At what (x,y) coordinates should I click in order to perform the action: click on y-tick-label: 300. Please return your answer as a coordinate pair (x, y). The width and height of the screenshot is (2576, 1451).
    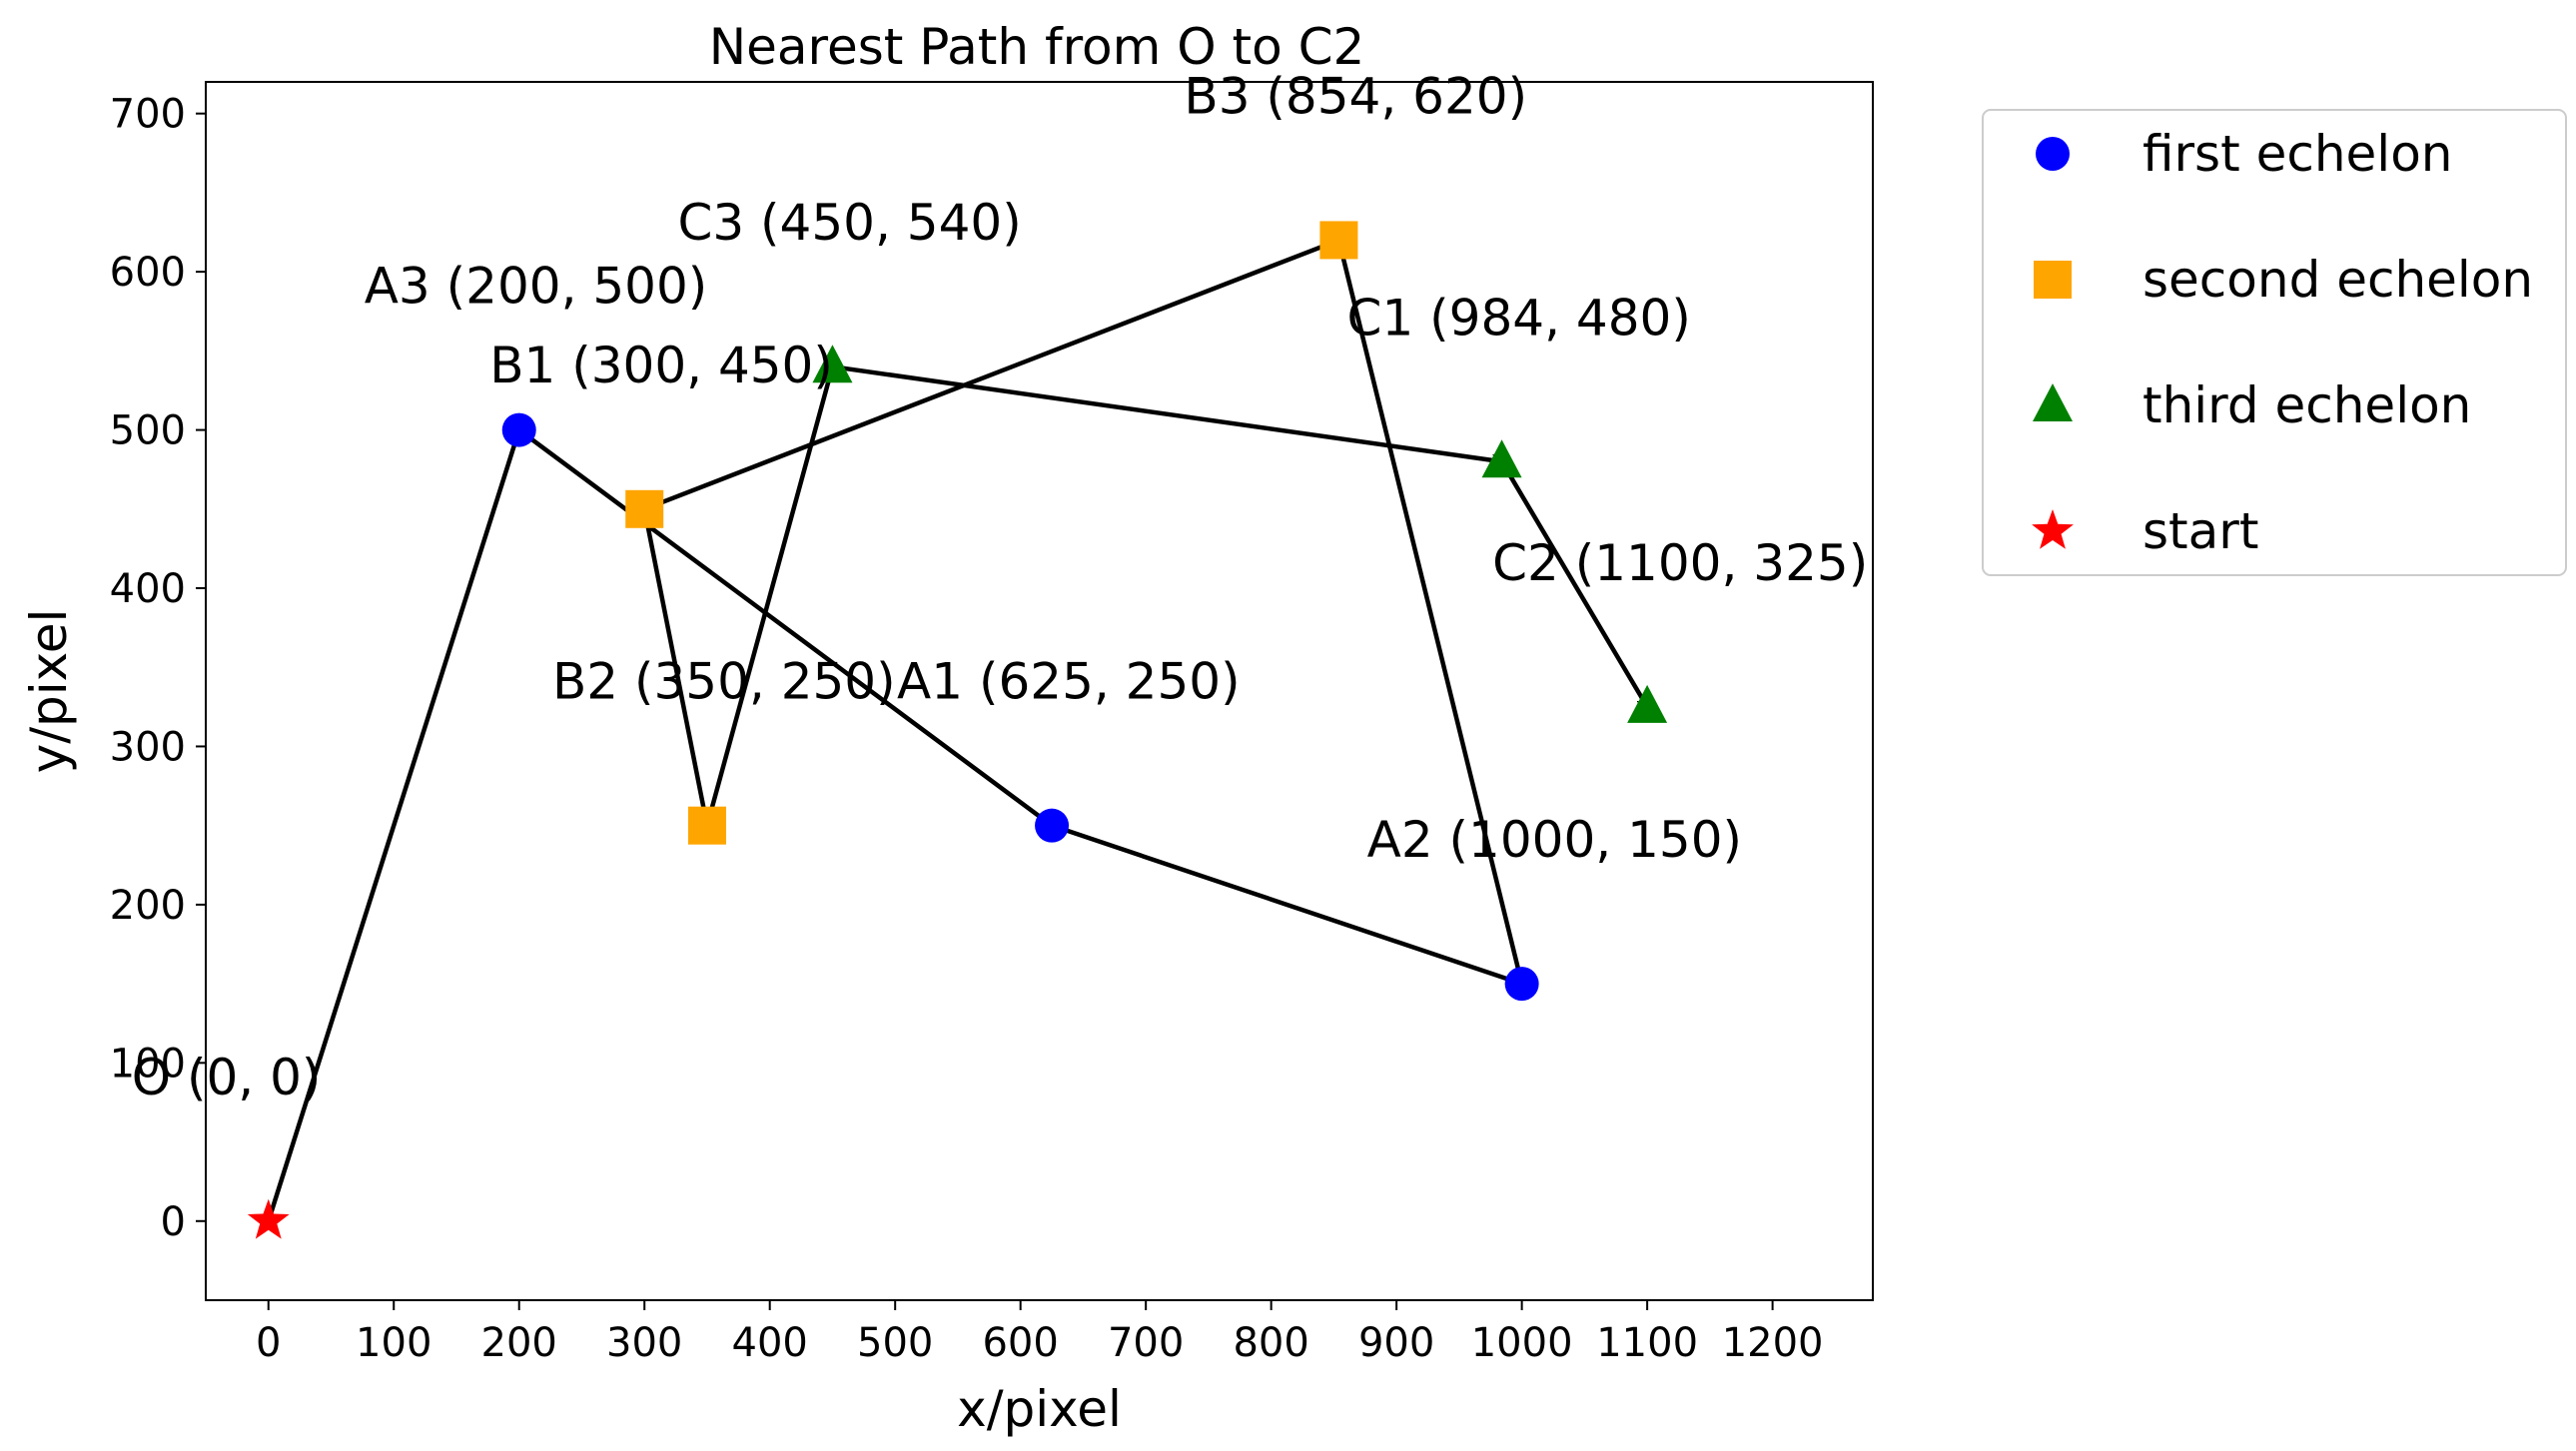
    Looking at the image, I should click on (148, 747).